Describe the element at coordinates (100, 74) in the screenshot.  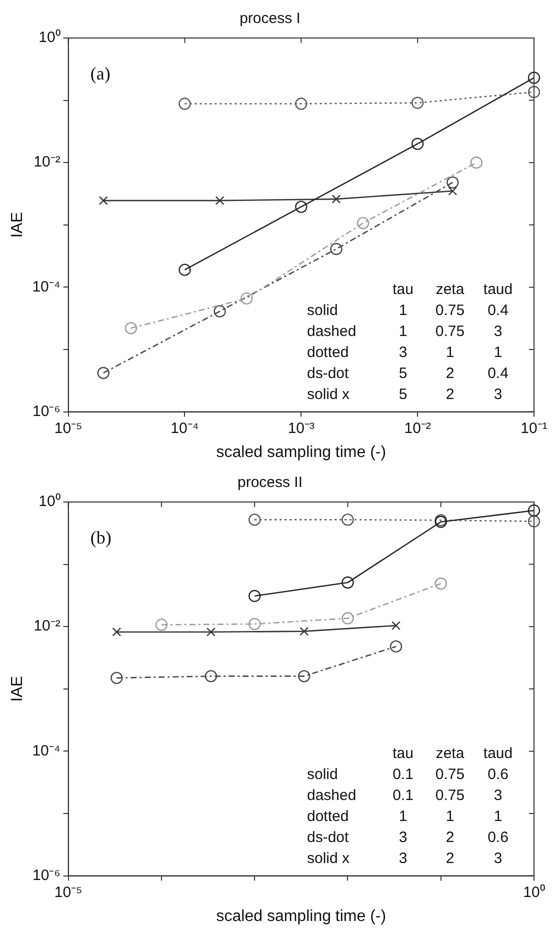
I see `annotation: (a)` at that location.